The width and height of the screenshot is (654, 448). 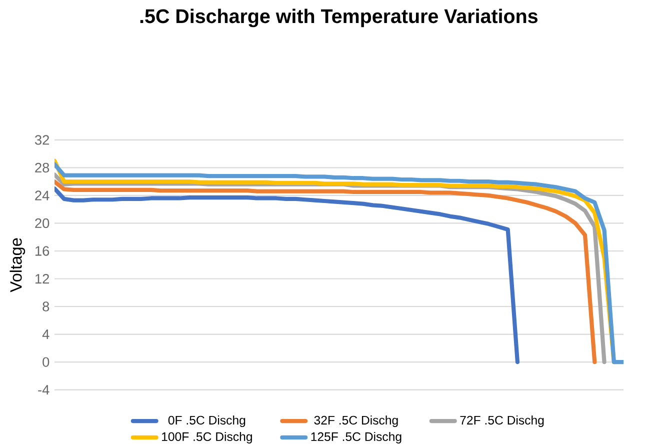 What do you see at coordinates (356, 421) in the screenshot?
I see `legend-label: 32F .5C Dischg` at bounding box center [356, 421].